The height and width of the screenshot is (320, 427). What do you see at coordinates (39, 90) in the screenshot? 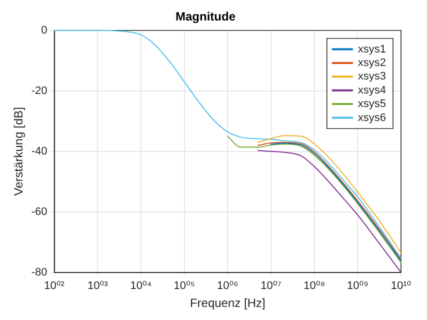
I see `y-tick-label: -20` at bounding box center [39, 90].